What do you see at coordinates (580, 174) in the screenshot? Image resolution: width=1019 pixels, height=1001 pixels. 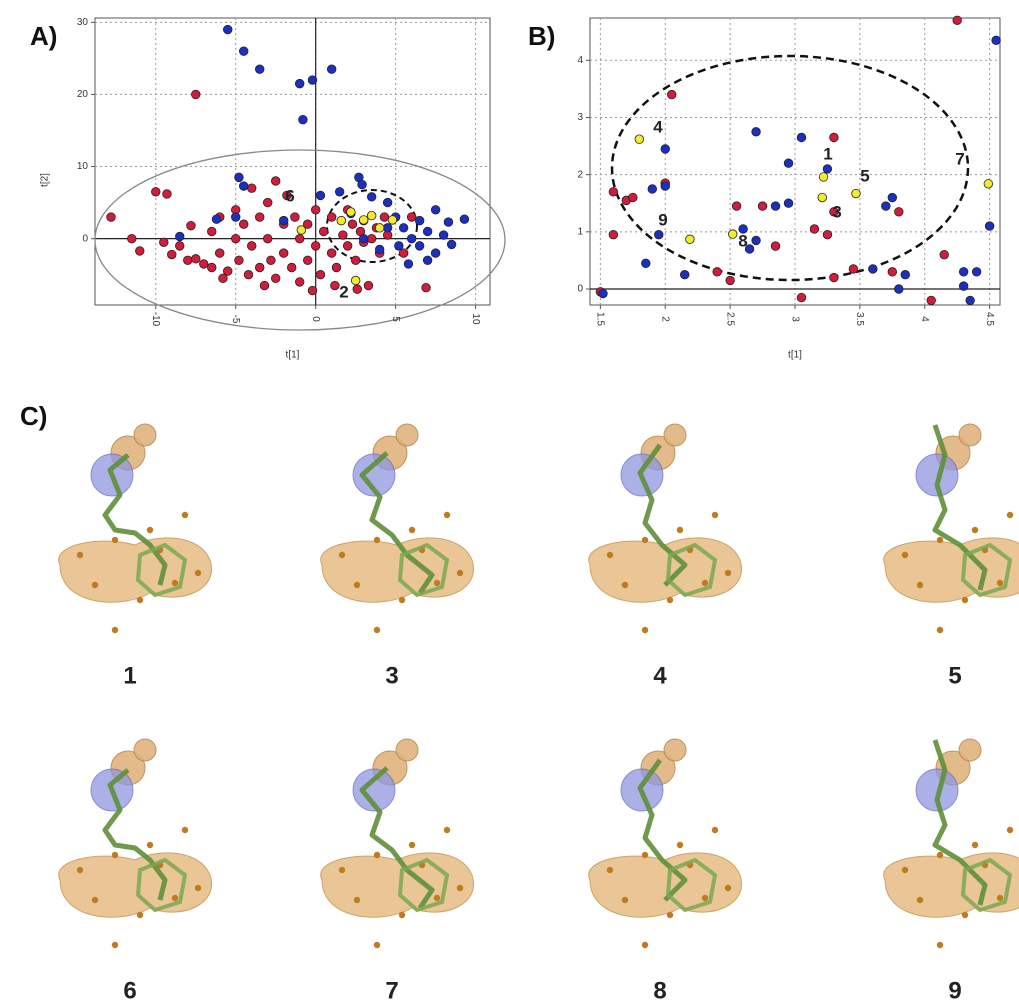 I see `y-tick-label: 2` at bounding box center [580, 174].